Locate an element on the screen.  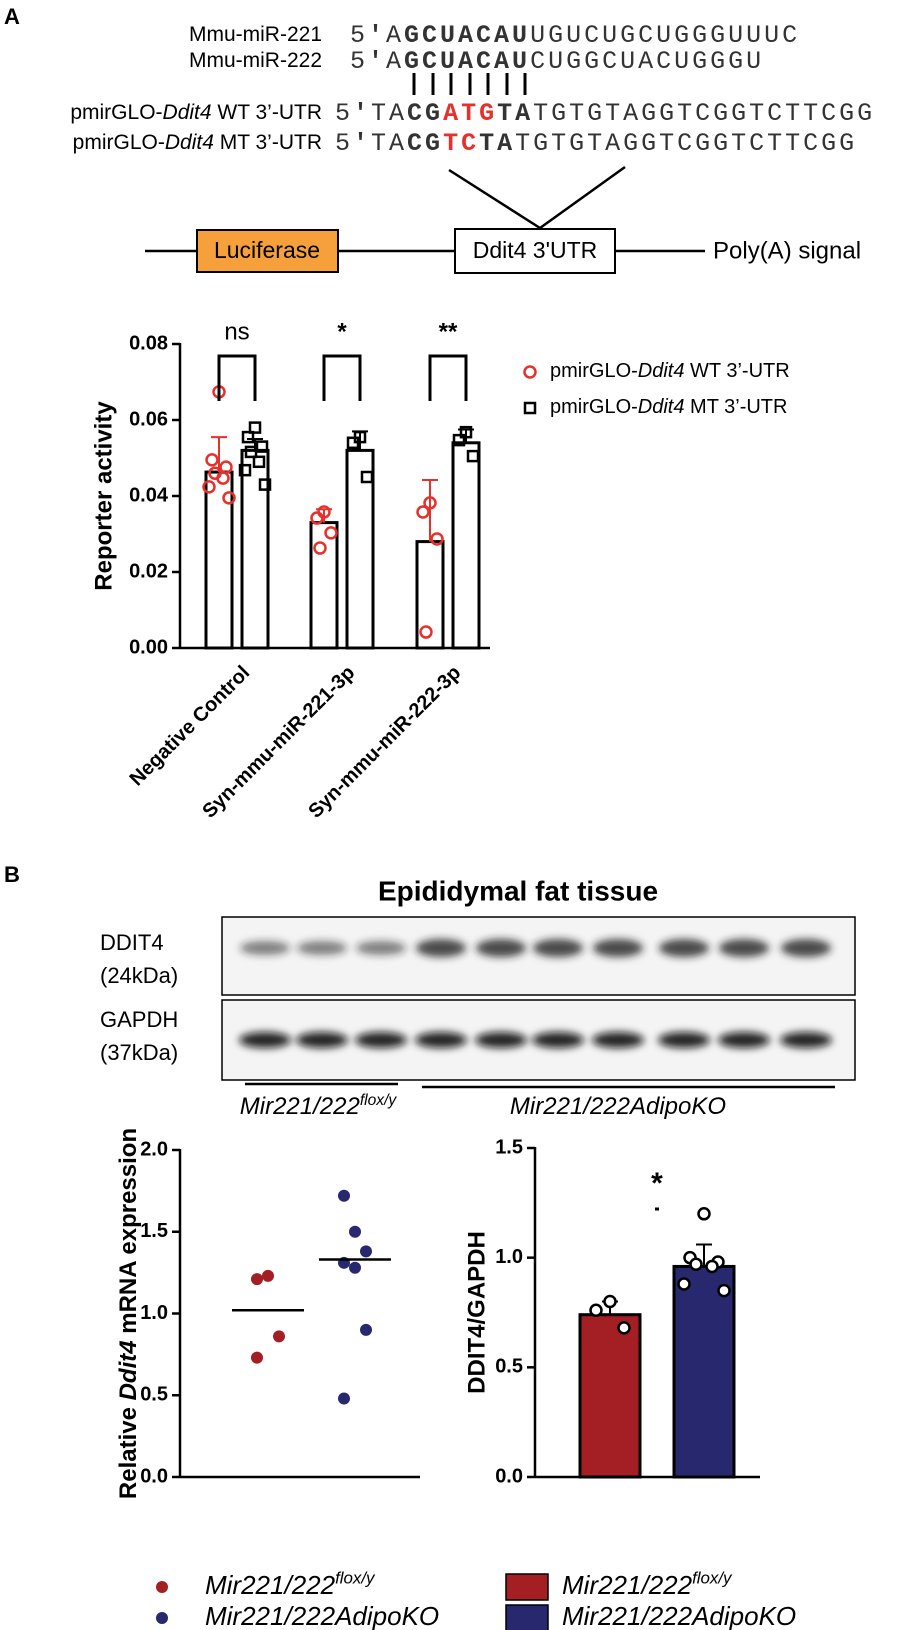
y-tick-label: 0.0 is located at coordinates (509, 1476).